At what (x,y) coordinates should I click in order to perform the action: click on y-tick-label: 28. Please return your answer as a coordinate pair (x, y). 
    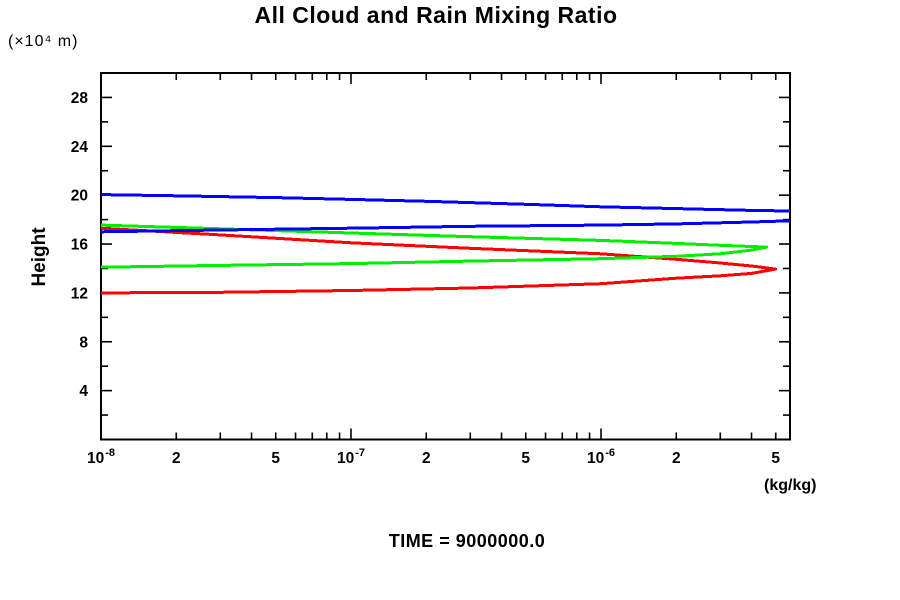
    Looking at the image, I should click on (80, 98).